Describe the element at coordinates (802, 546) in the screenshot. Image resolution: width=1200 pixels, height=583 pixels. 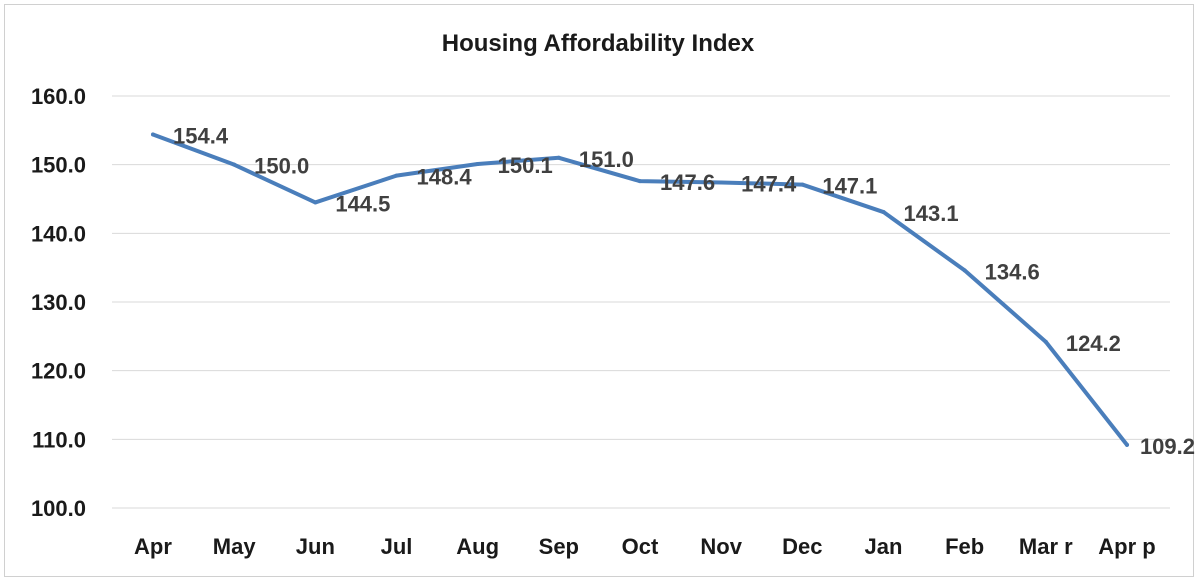
I see `x-tick-label: Dec` at that location.